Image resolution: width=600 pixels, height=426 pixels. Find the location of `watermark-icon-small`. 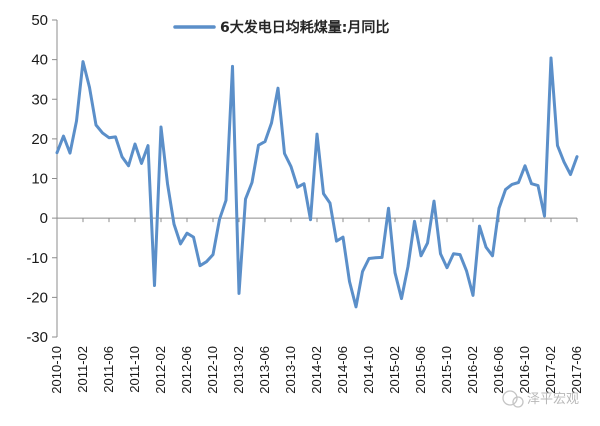

watermark-icon-small is located at coordinates (518, 402).